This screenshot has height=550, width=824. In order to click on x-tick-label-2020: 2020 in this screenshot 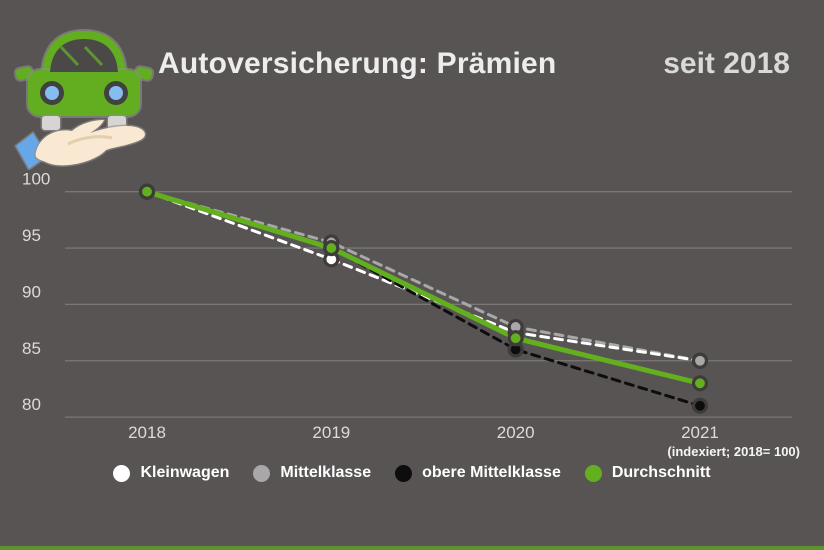, I will do `click(516, 432)`.